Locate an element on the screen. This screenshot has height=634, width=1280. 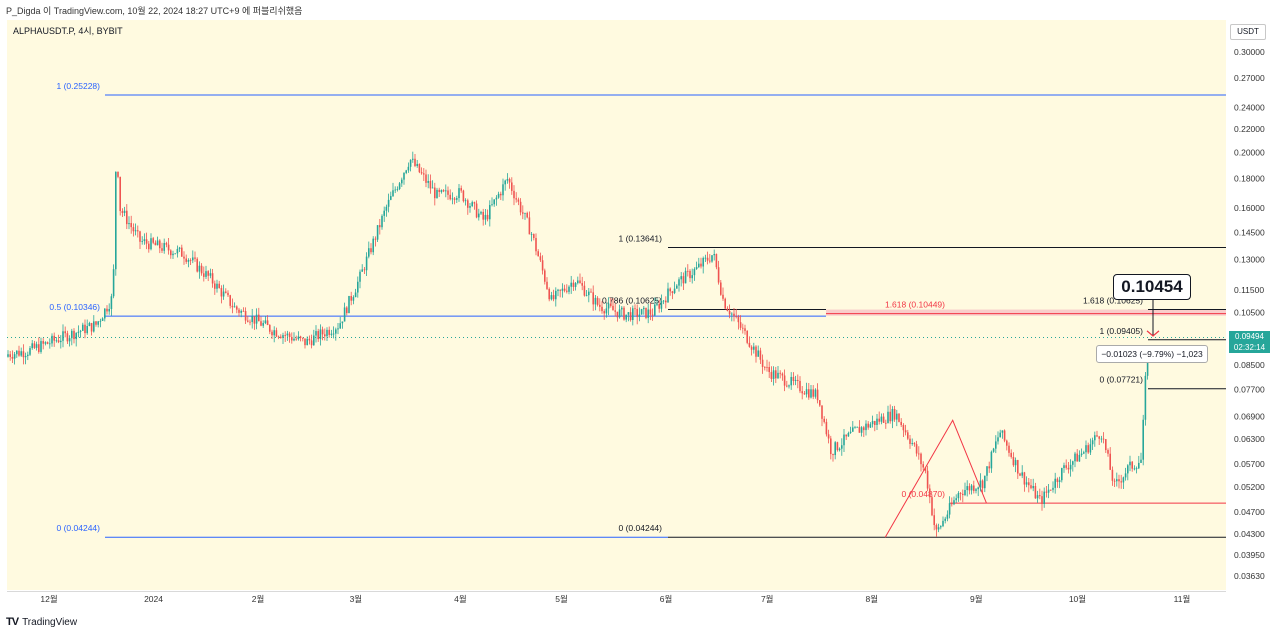
y-tick-label: 0.22000 is located at coordinates (1249, 129).